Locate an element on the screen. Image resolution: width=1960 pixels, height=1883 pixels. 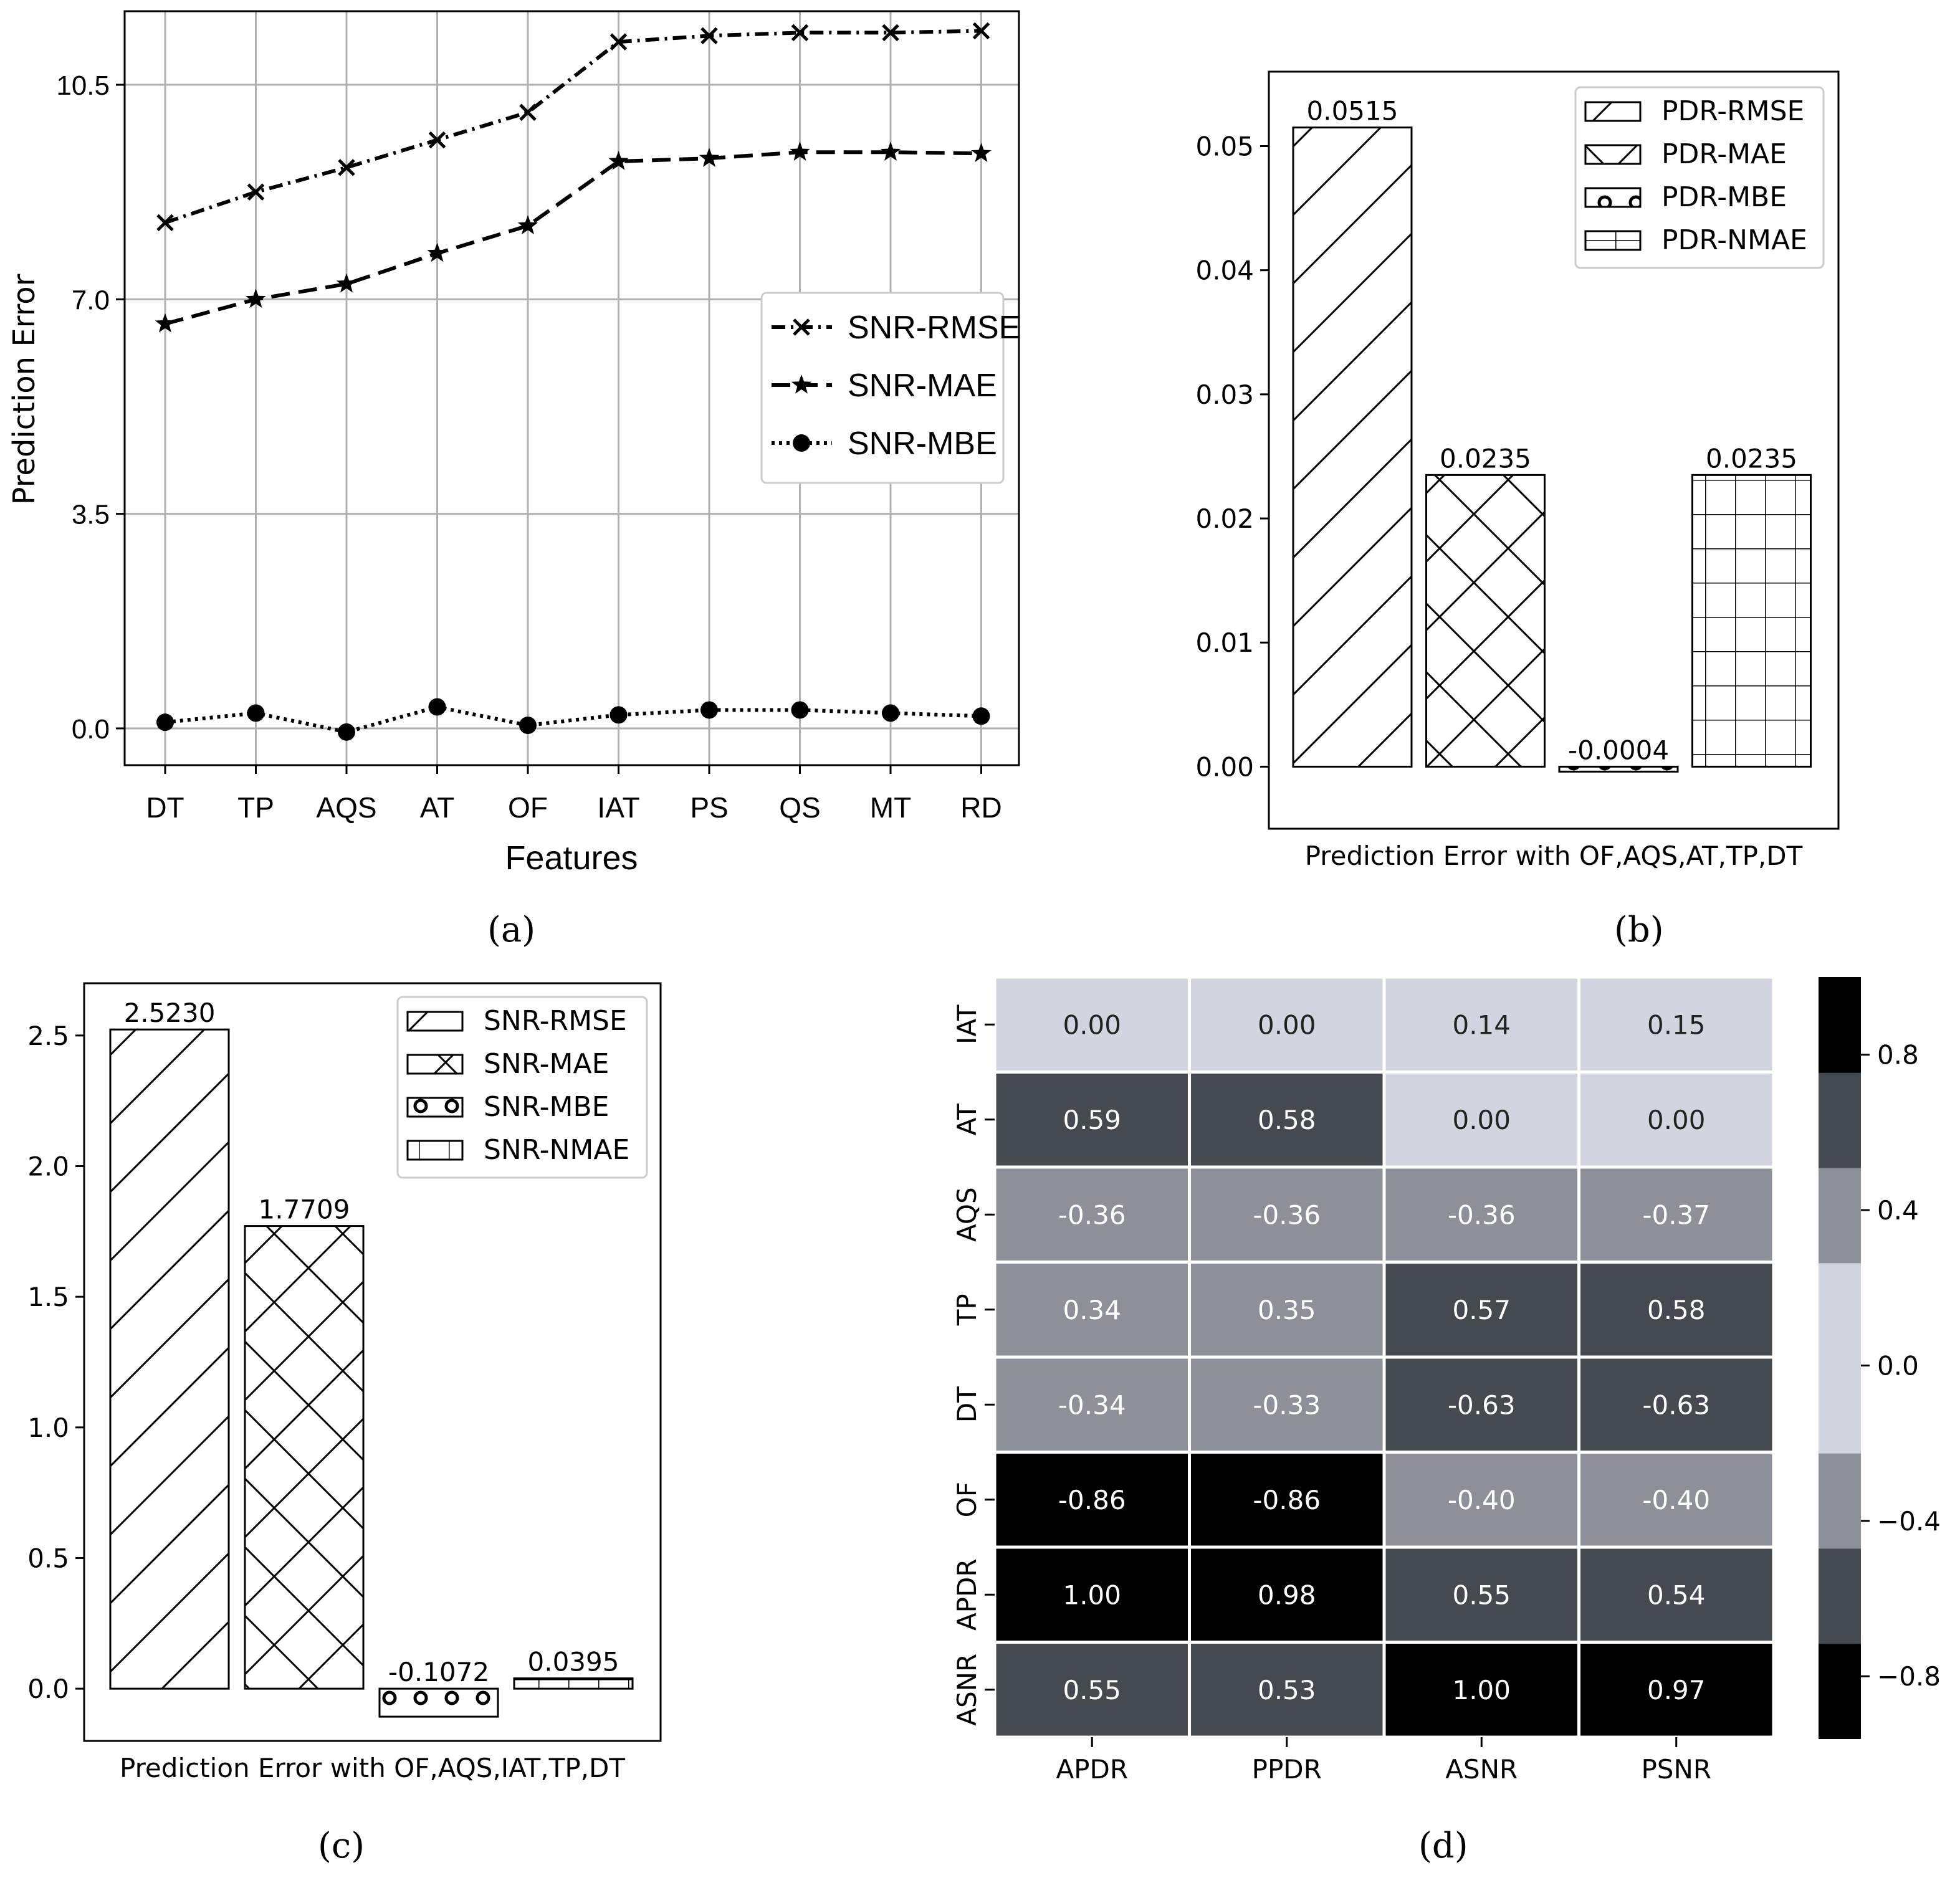
x-axis-label: Prediction Error with OF,AQS,IAT,TP,DT is located at coordinates (372, 1768).